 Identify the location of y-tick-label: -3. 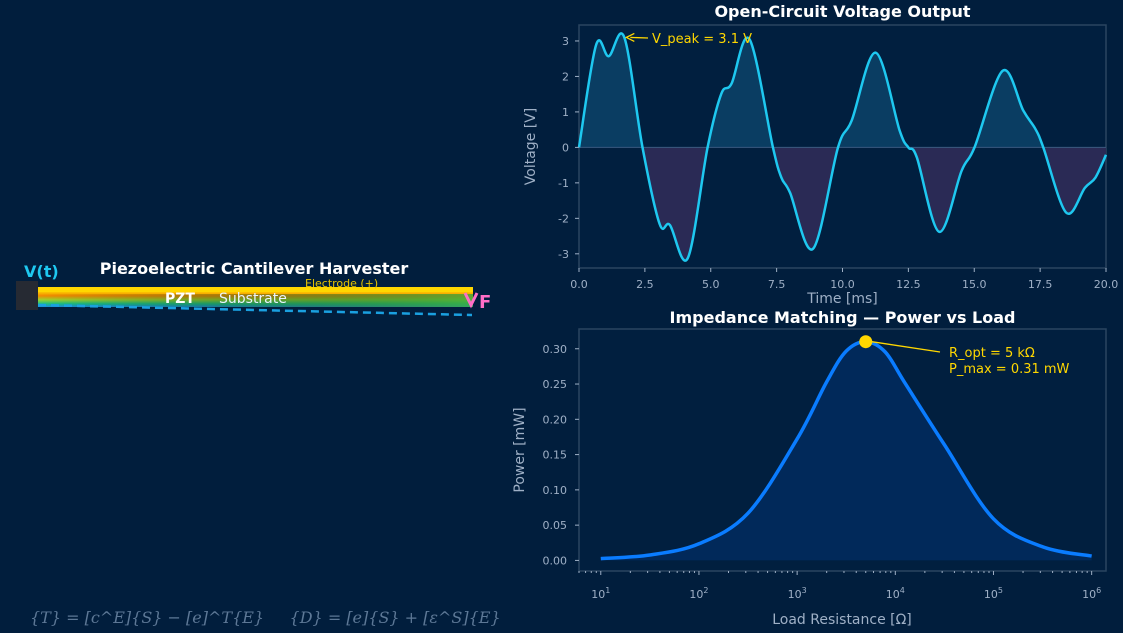
(563, 254).